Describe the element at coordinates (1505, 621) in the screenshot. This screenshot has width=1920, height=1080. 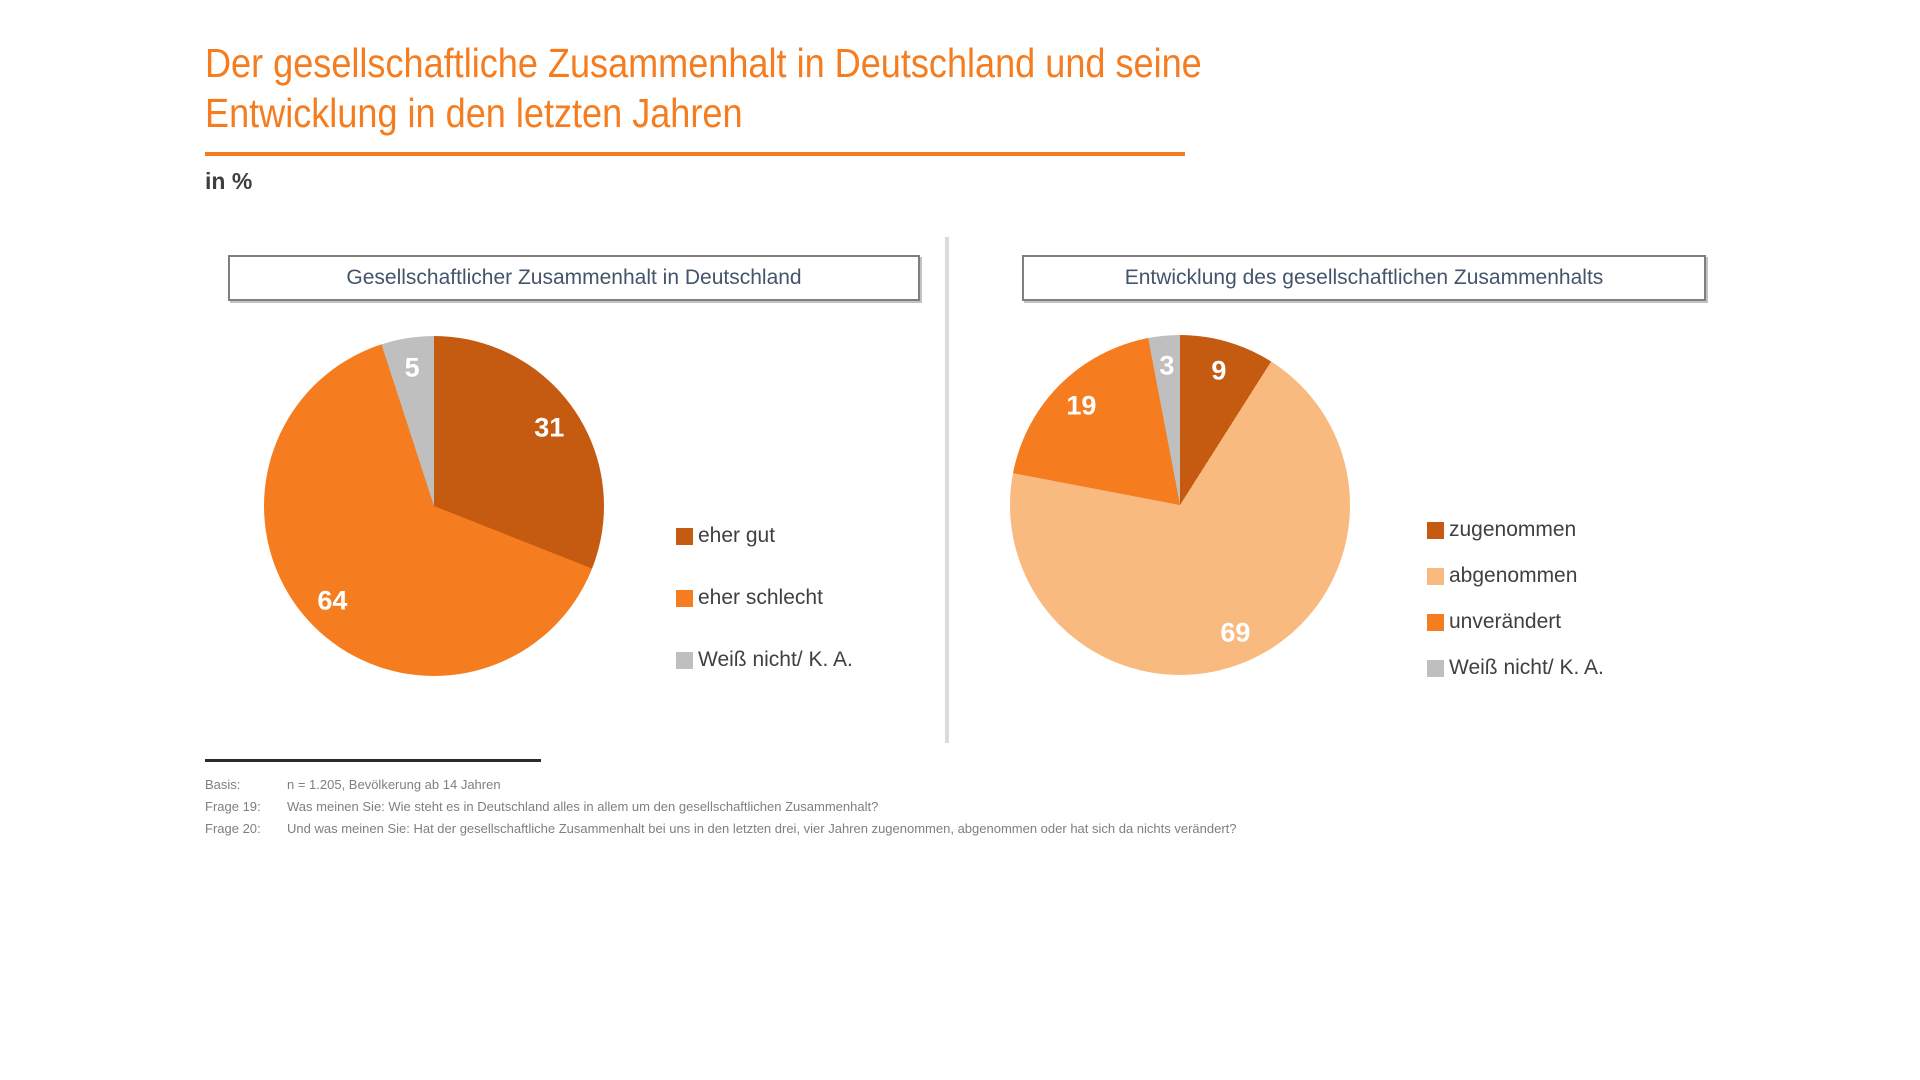
I see `legend-label: unverändert` at that location.